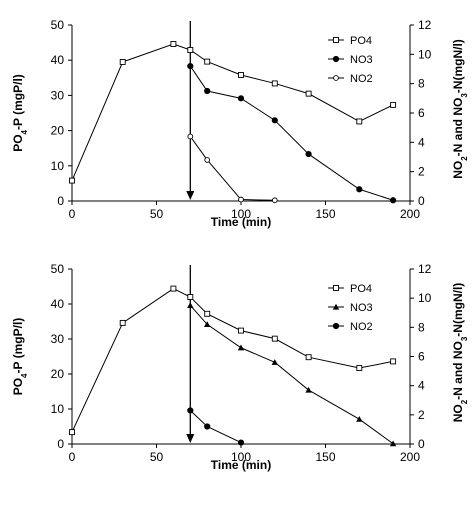 Image resolution: width=474 pixels, height=505 pixels. I want to click on legend: PO4 NO3 NO2, so click(350, 60).